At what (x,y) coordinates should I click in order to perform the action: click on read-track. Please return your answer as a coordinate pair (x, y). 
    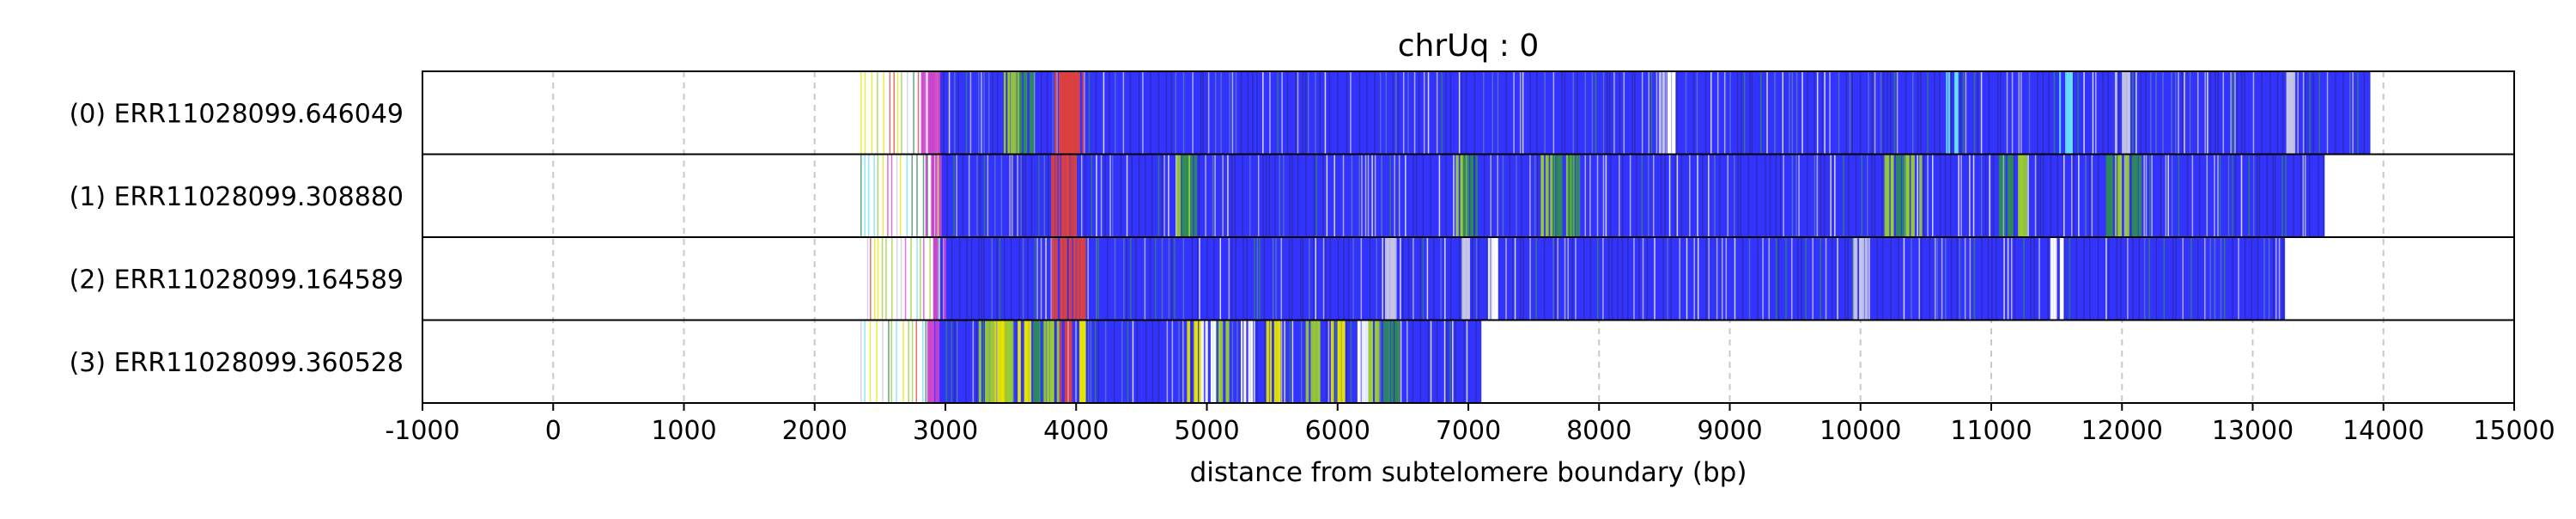
    Looking at the image, I should click on (1576, 279).